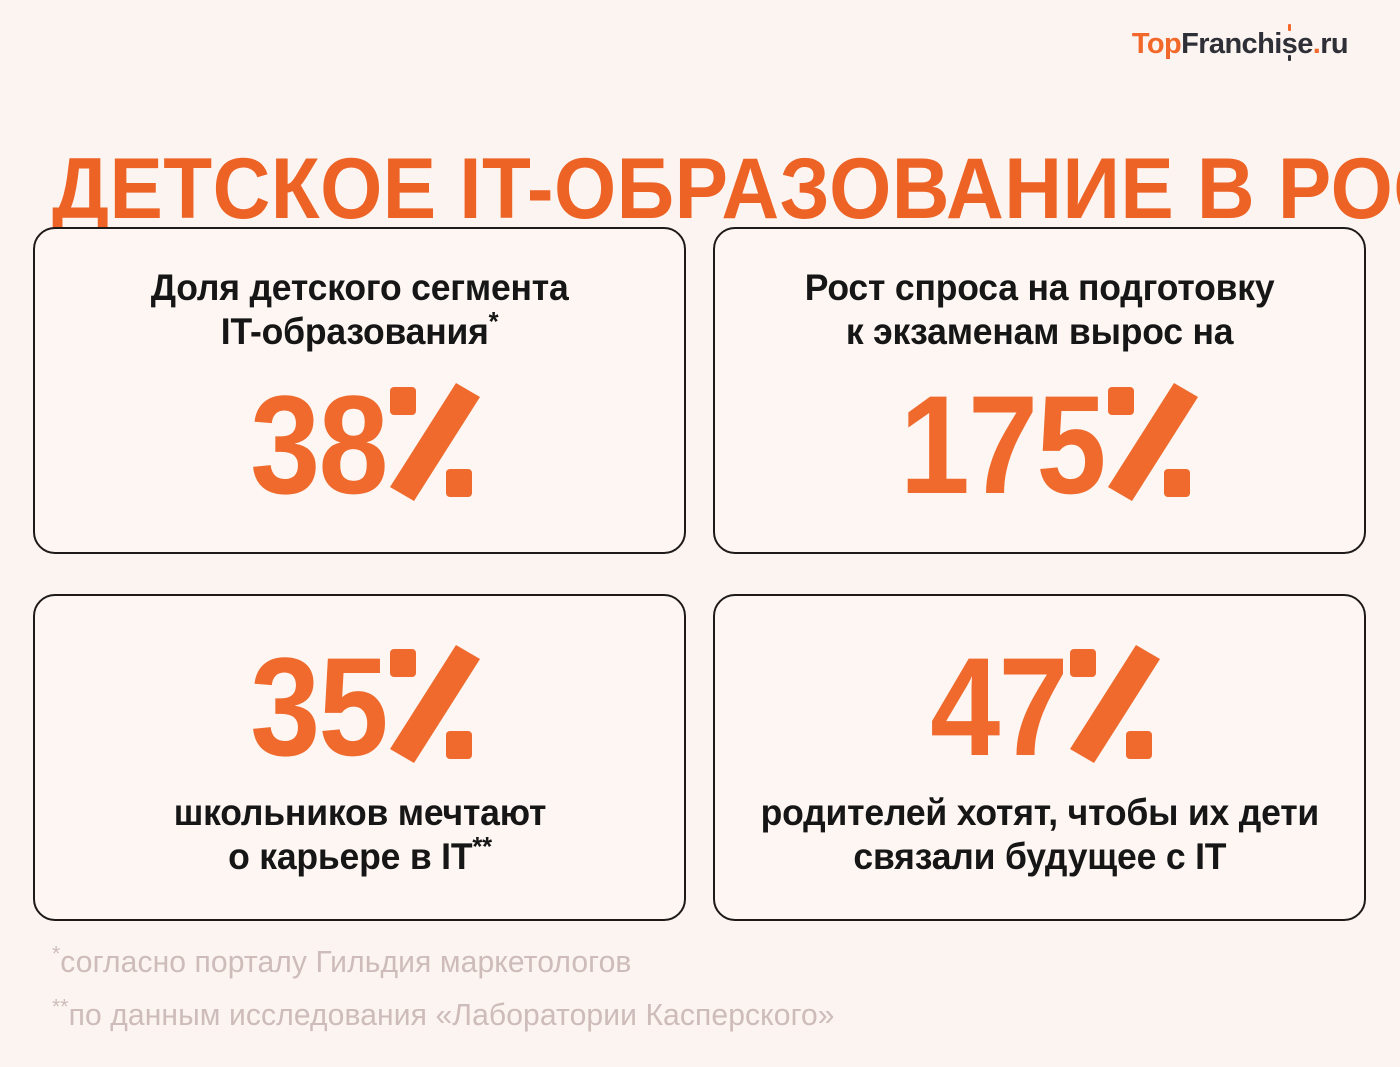 This screenshot has height=1067, width=1400. Describe the element at coordinates (1334, 44) in the screenshot. I see `logo-ru-text: ru` at that location.